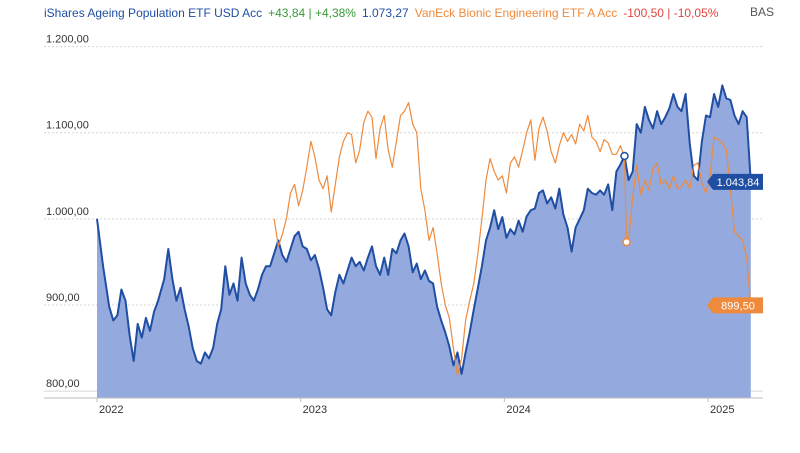 The width and height of the screenshot is (800, 453). Describe the element at coordinates (67, 40) in the screenshot. I see `y-tick-label: 1.200,00` at that location.